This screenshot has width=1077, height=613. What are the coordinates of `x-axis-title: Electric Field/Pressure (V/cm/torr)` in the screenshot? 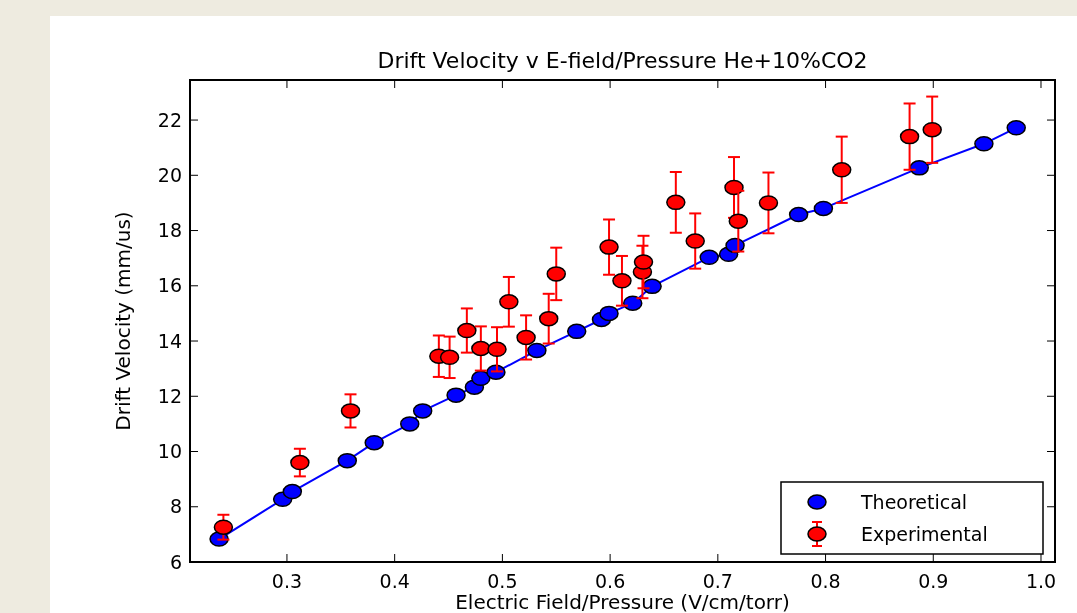 It's located at (622, 601).